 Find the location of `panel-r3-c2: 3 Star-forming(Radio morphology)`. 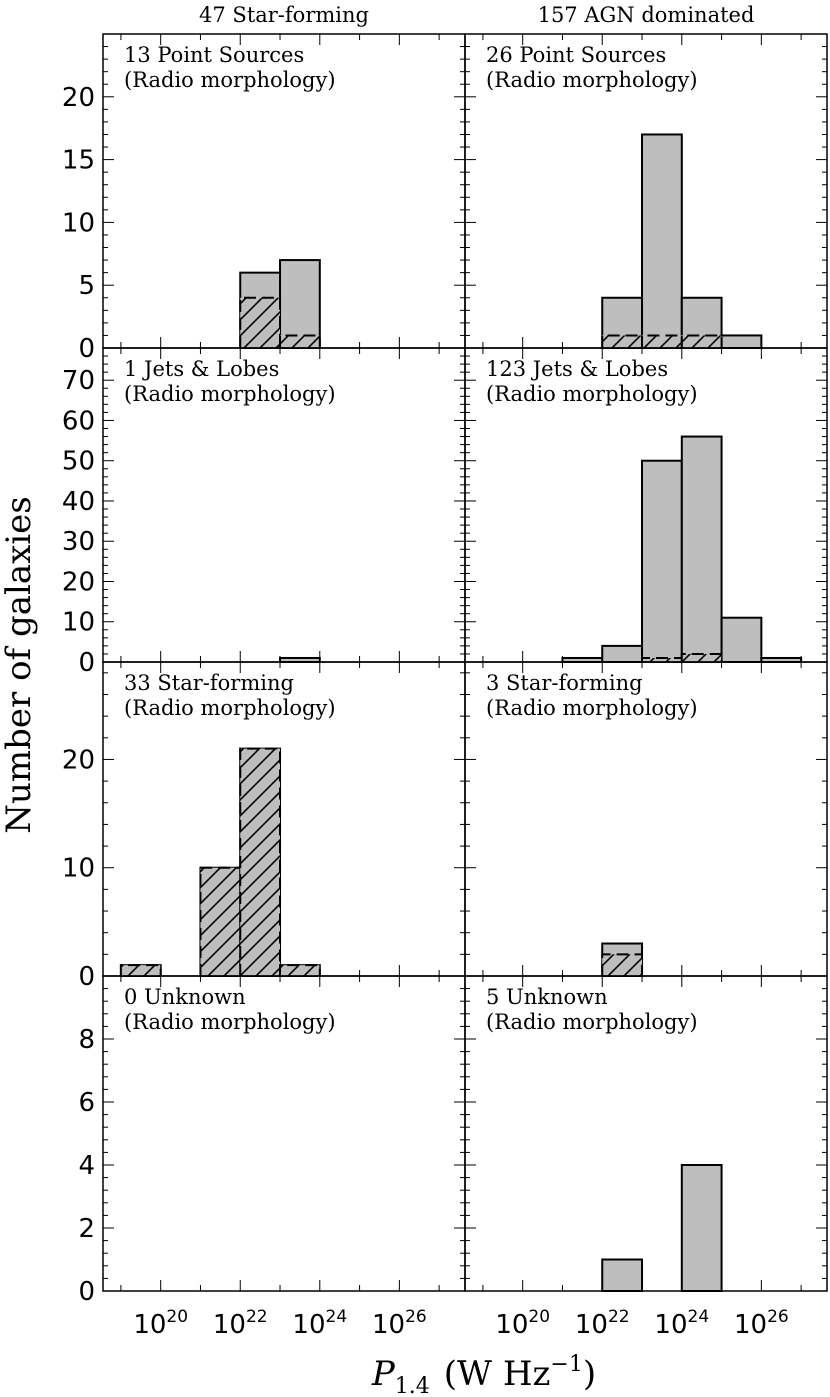

panel-r3-c2: 3 Star-forming(Radio morphology) is located at coordinates (646, 819).